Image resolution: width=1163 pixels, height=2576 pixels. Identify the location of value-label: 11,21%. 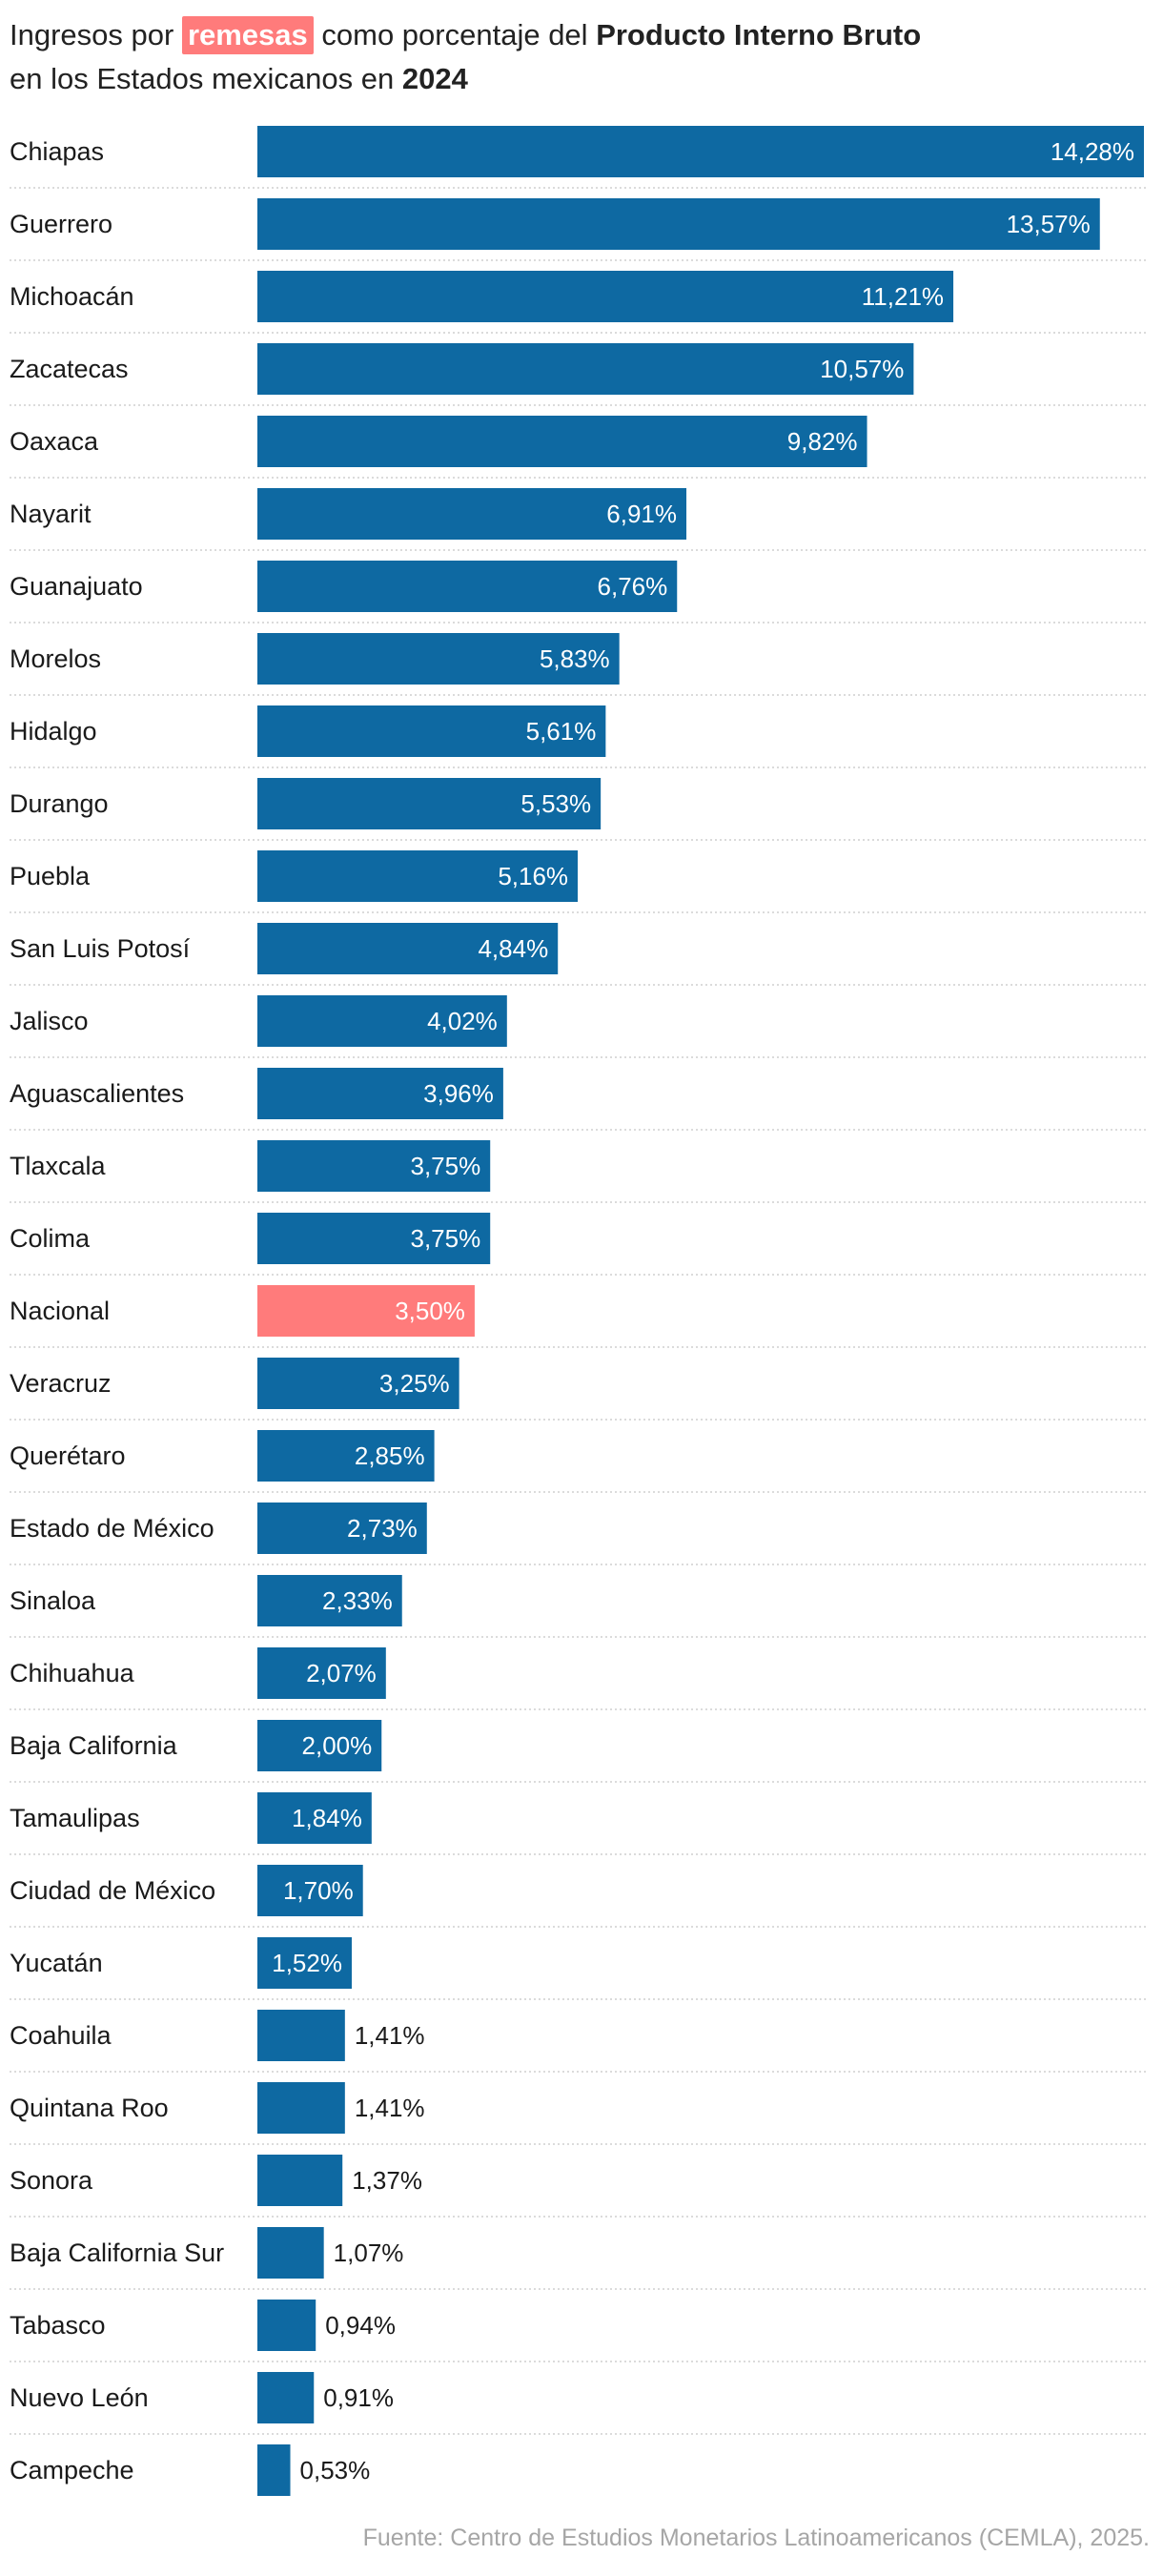
(903, 296).